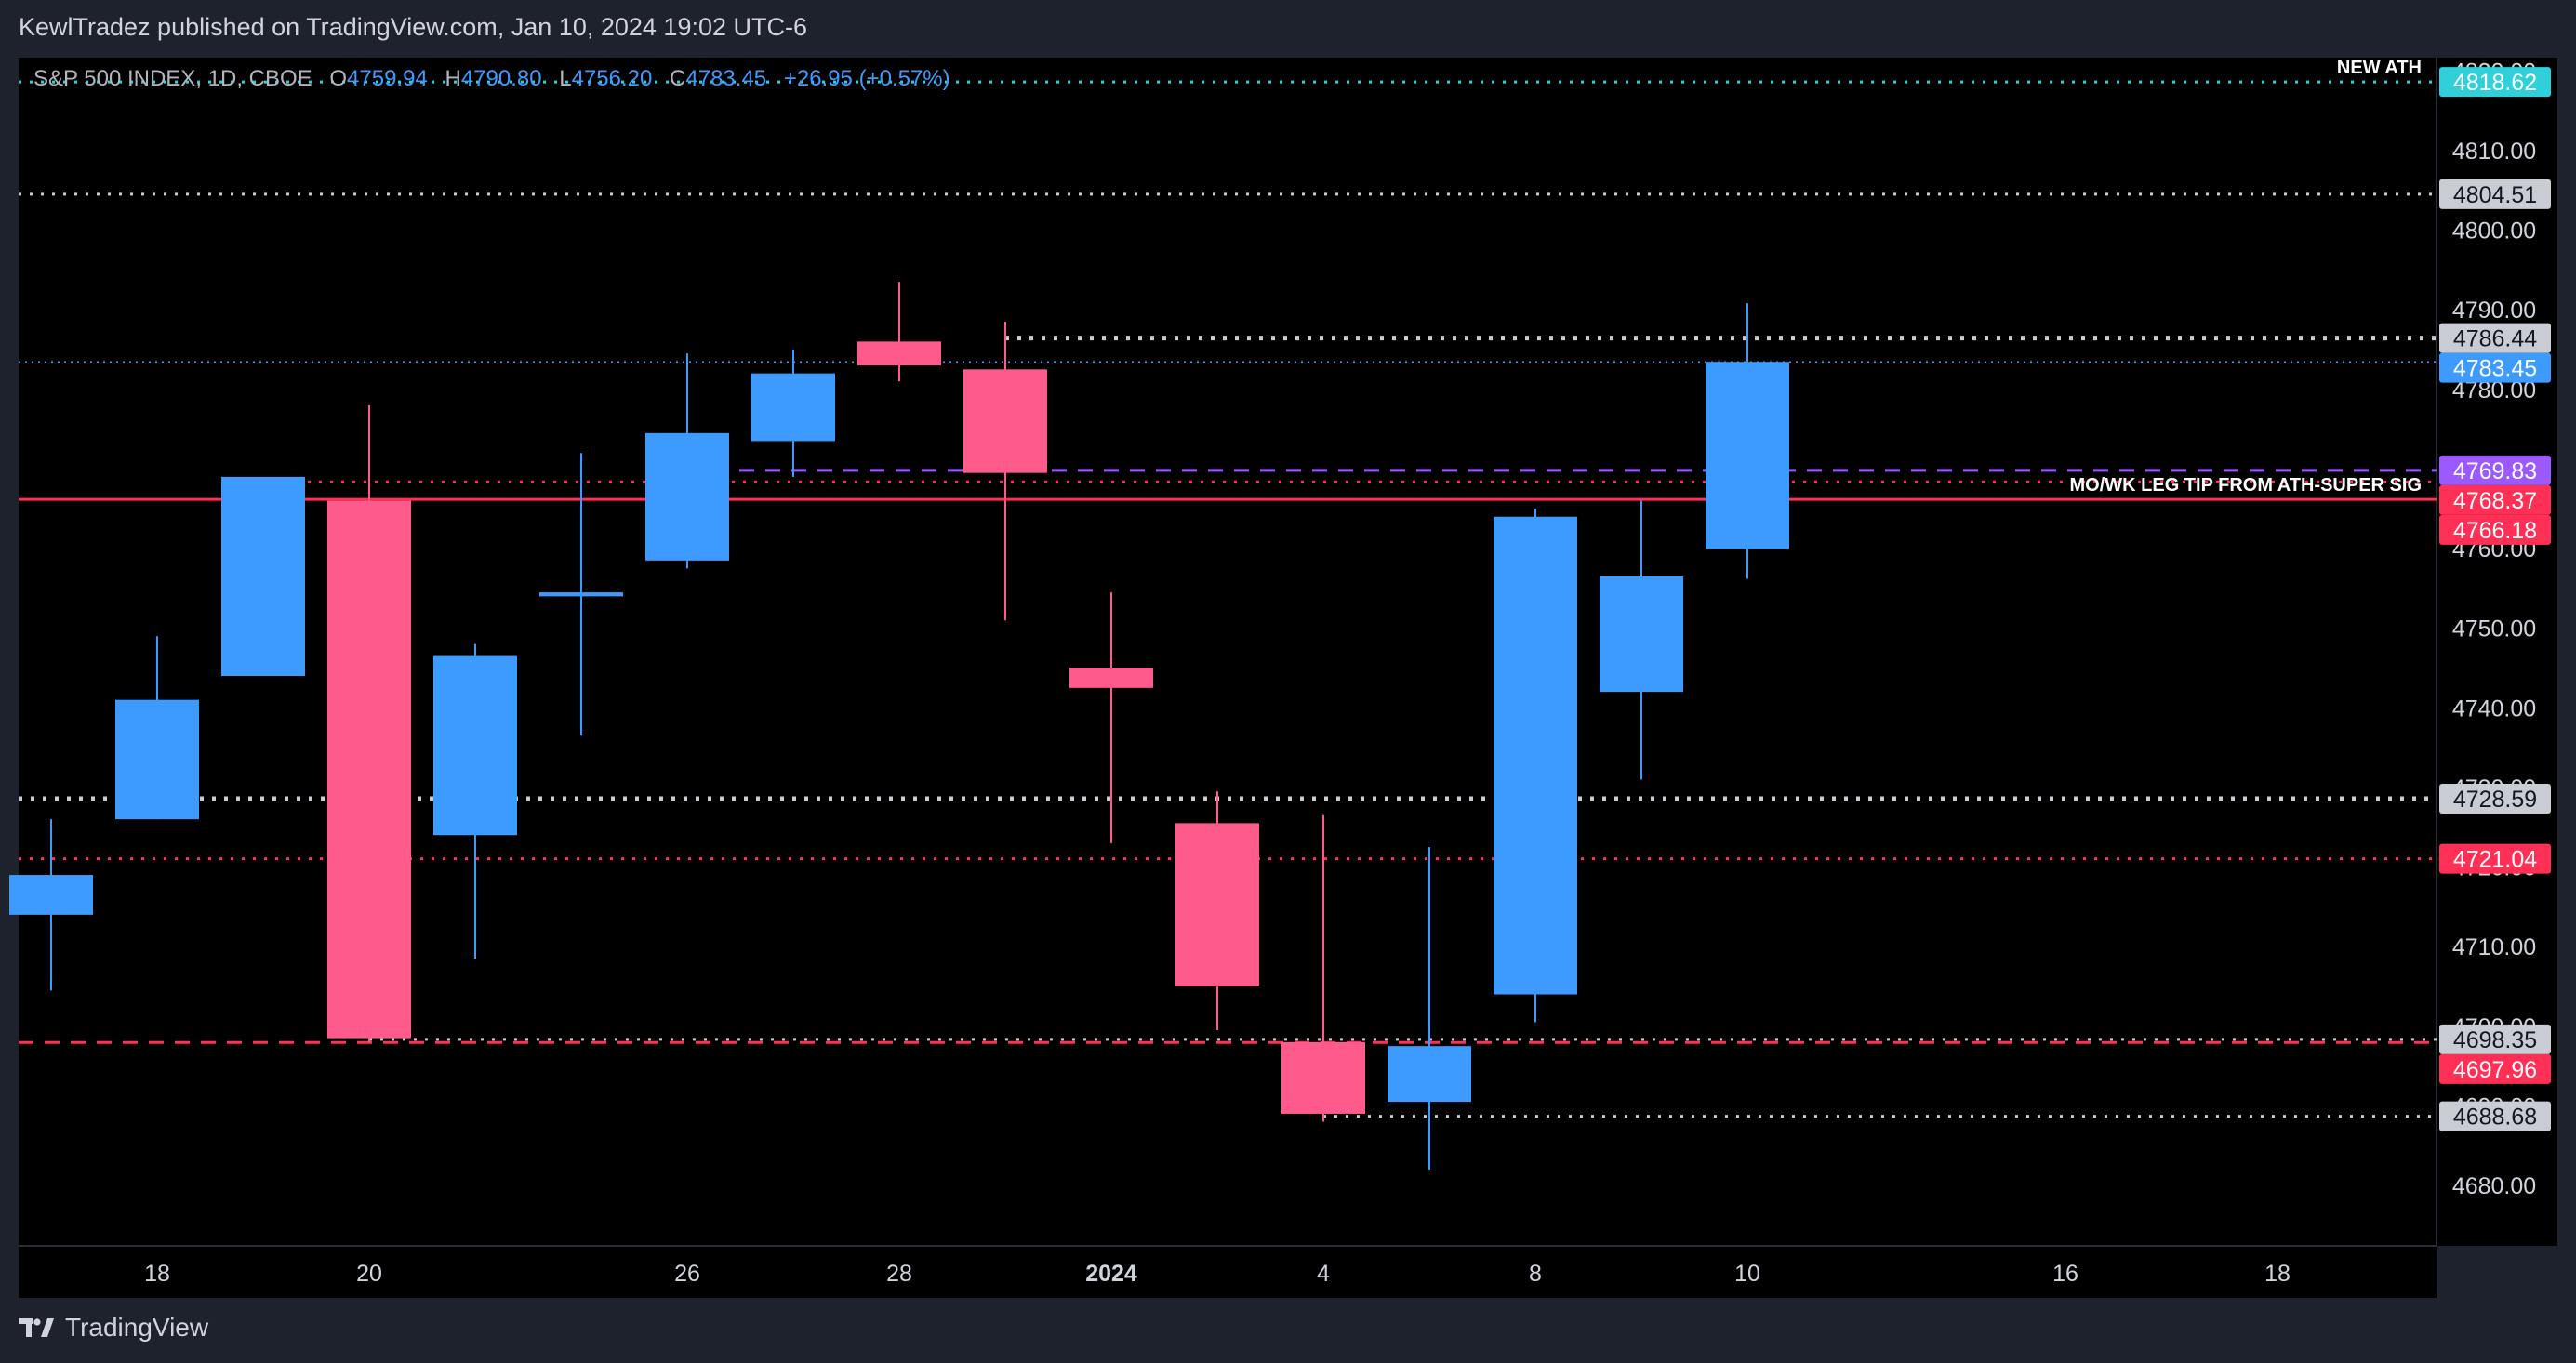 The image size is (2576, 1363). What do you see at coordinates (867, 78) in the screenshot?
I see `legend-change: +26.95 (+0.57%)` at bounding box center [867, 78].